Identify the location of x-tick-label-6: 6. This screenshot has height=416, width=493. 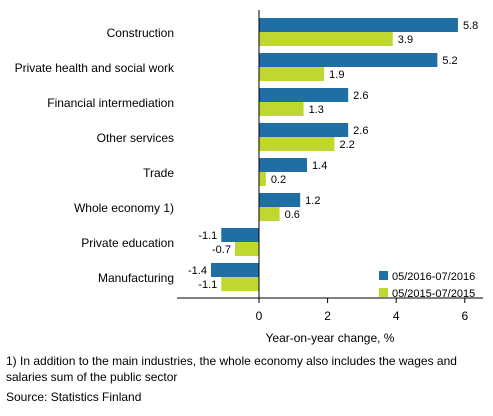
(464, 316).